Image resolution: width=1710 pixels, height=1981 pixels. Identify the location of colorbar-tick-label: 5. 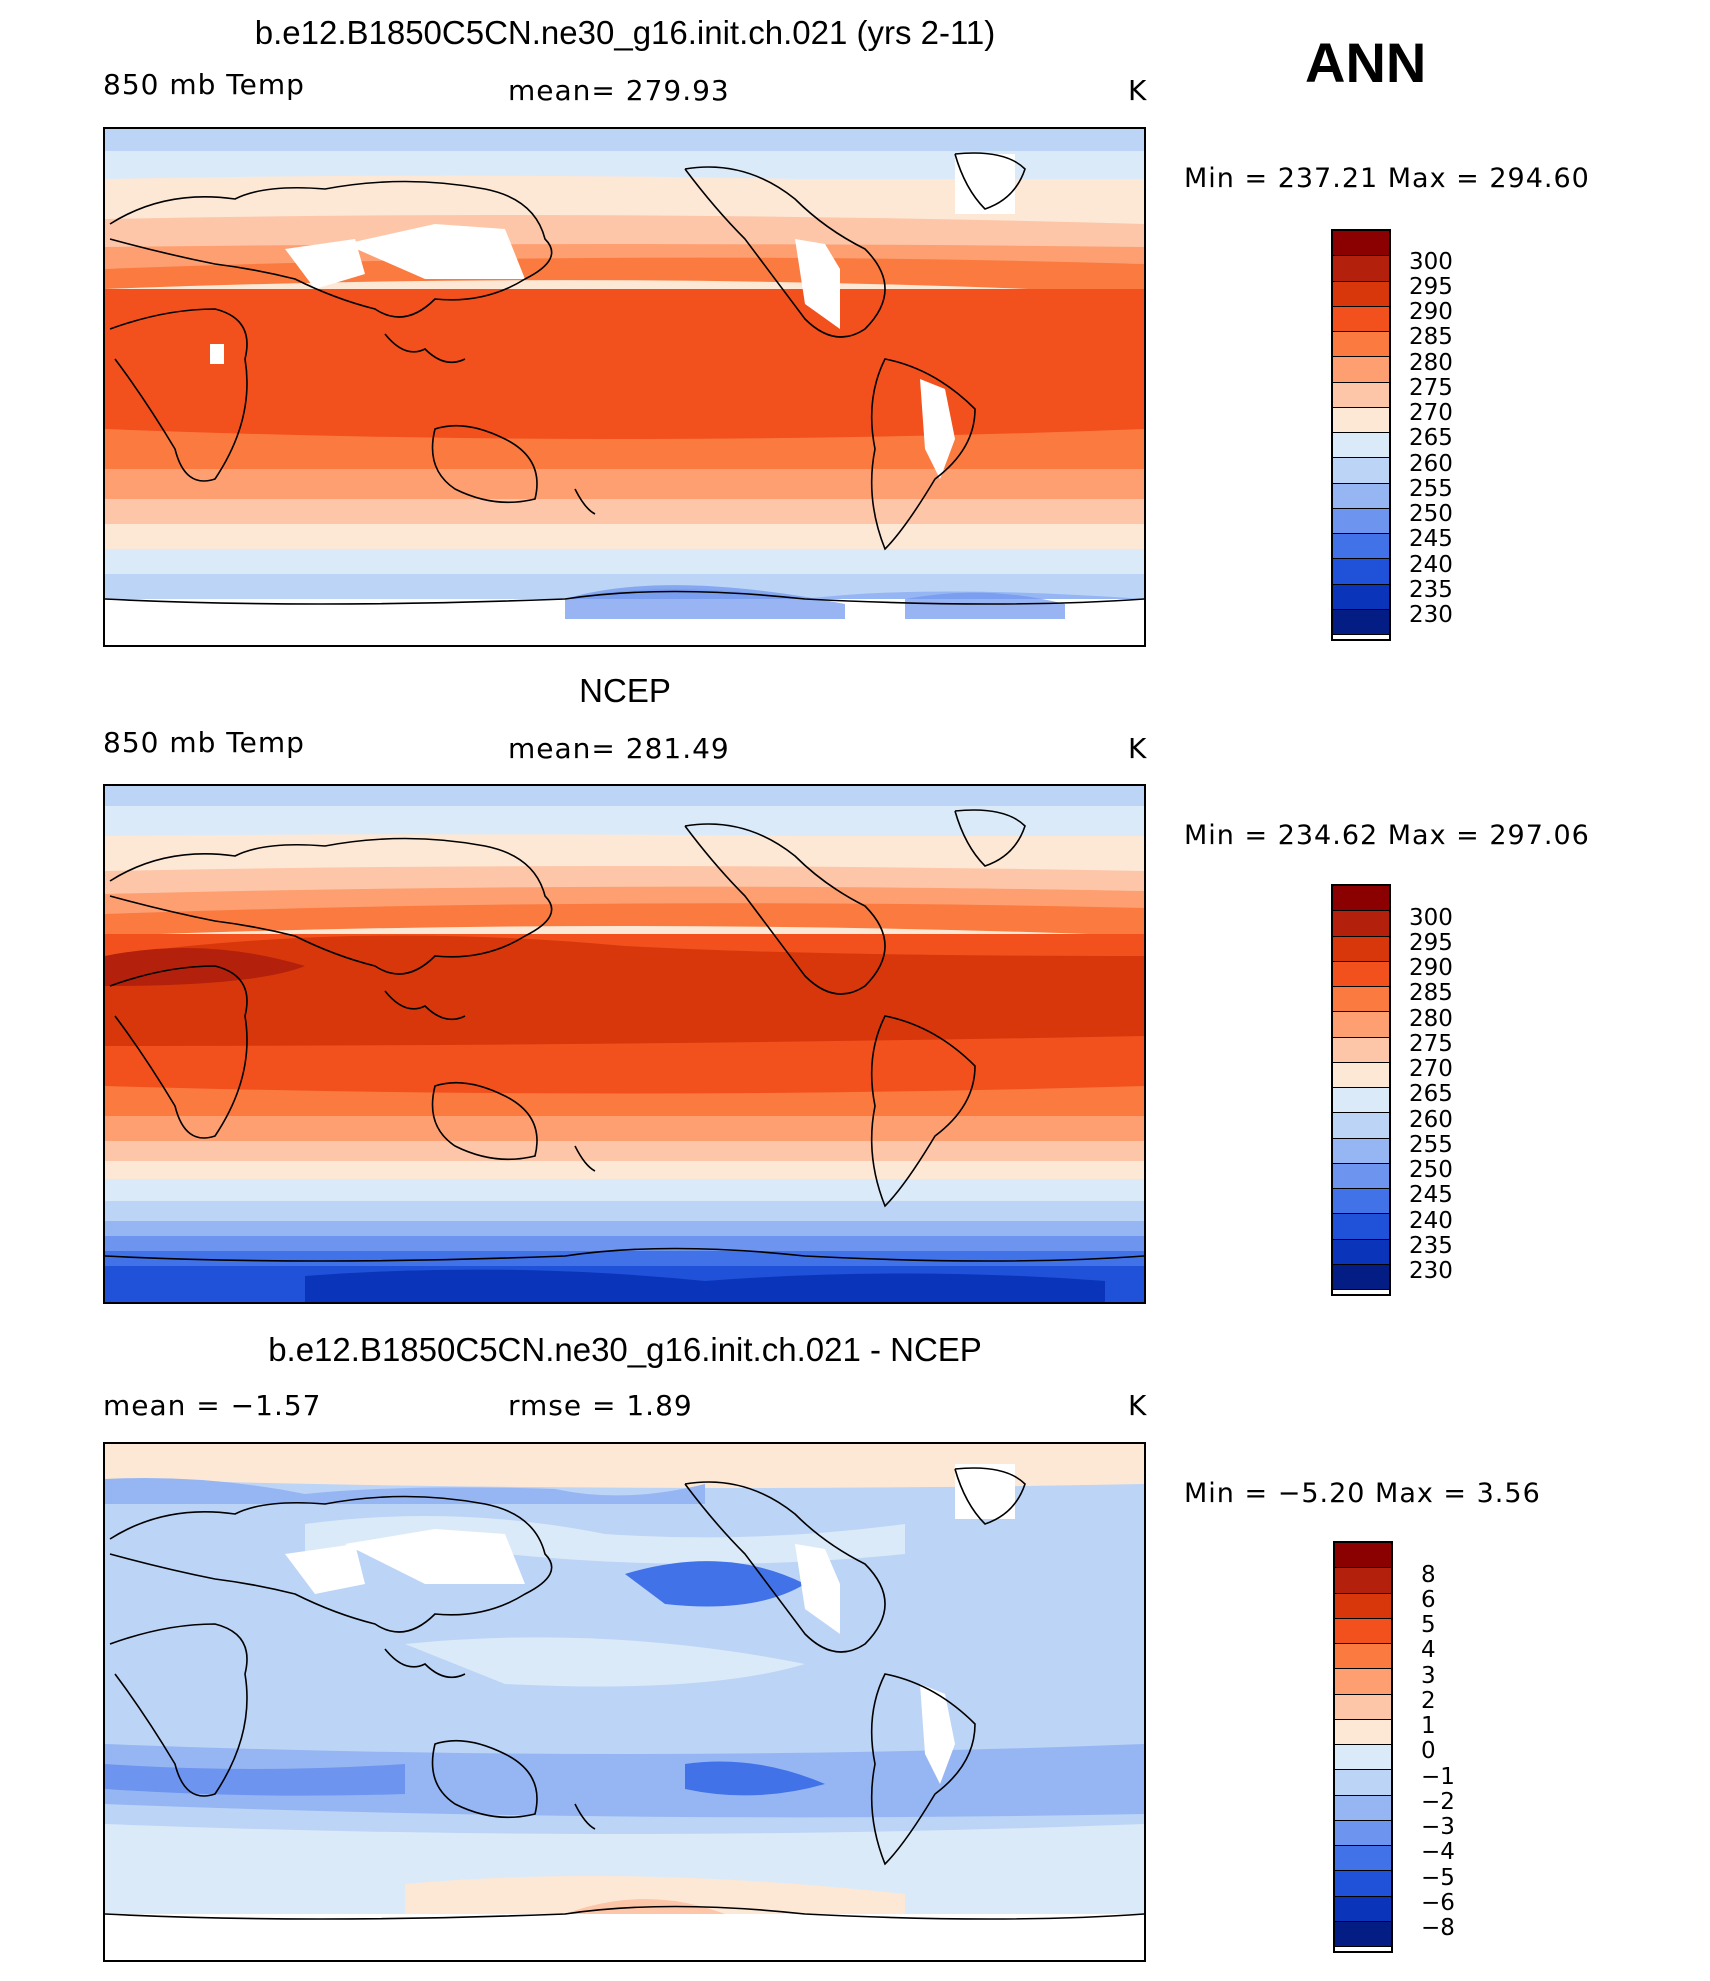
(1428, 1625).